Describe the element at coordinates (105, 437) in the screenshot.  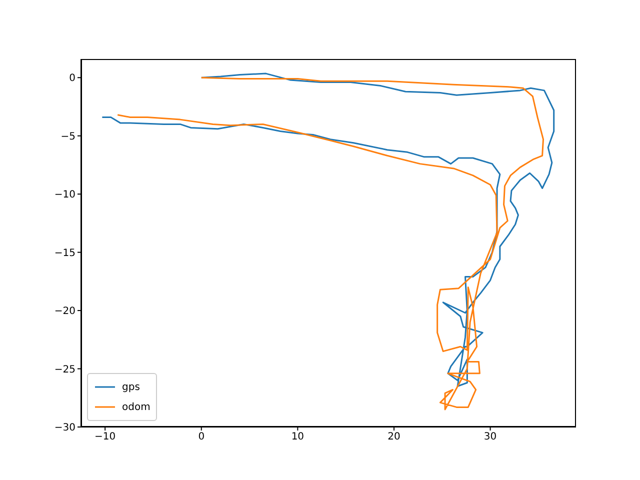
I see `x-tick-label: −10` at that location.